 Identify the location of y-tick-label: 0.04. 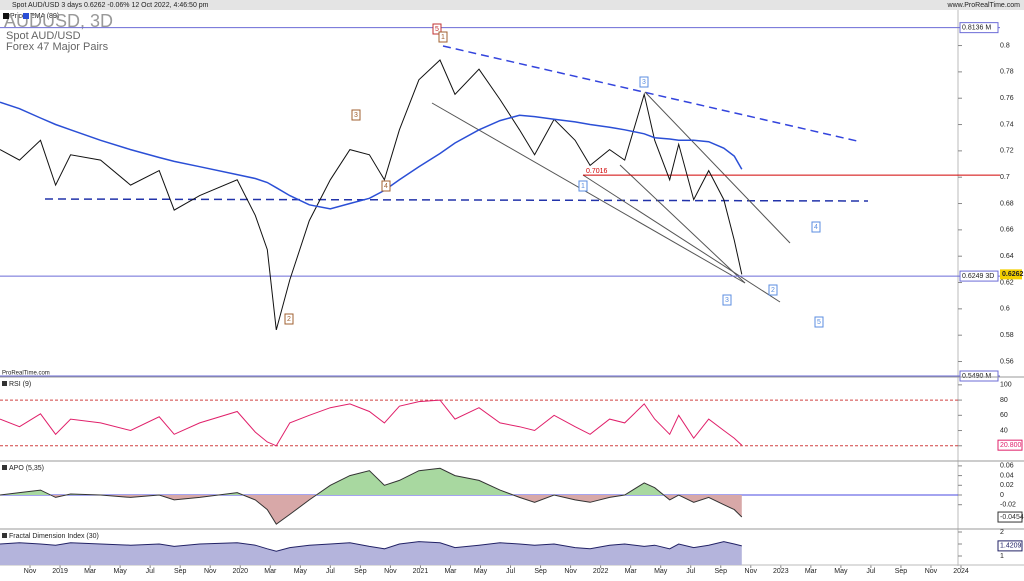
(1007, 475).